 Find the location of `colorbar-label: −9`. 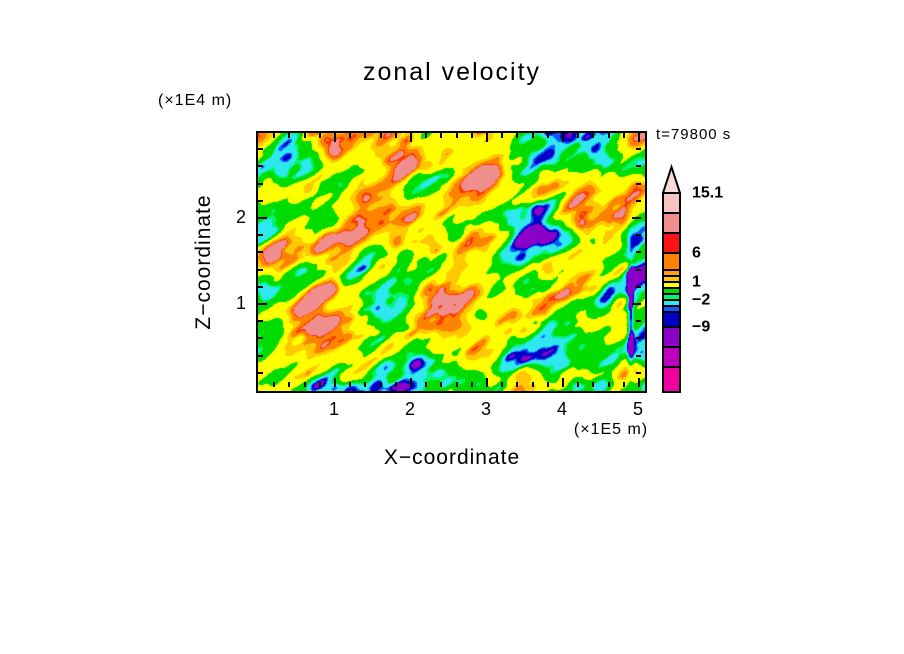

colorbar-label: −9 is located at coordinates (701, 327).